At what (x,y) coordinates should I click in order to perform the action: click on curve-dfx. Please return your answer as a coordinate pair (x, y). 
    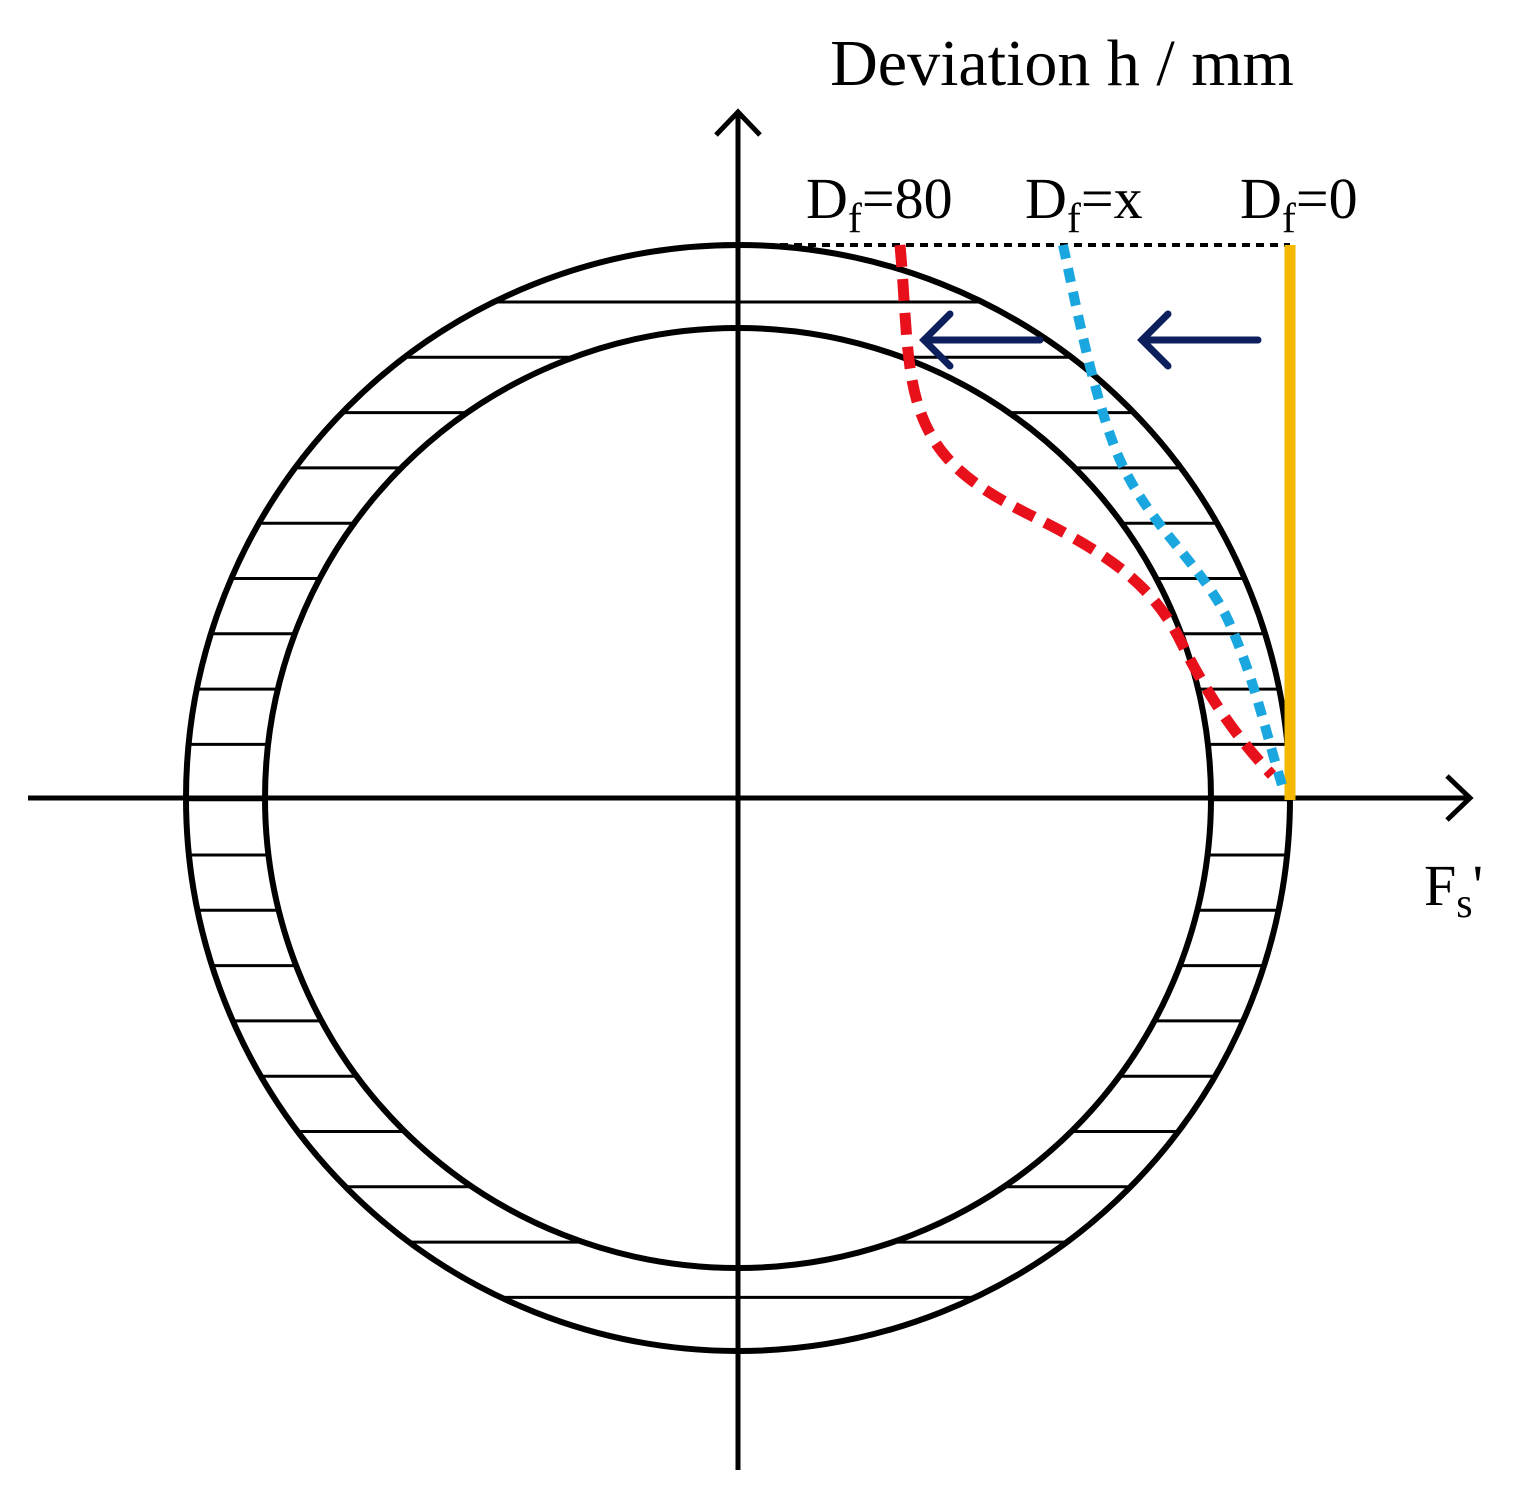
    Looking at the image, I should click on (1172, 515).